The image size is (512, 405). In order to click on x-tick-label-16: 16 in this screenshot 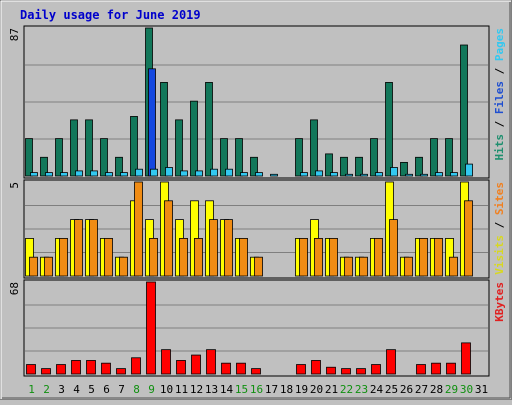, I will do `click(256, 389)`.